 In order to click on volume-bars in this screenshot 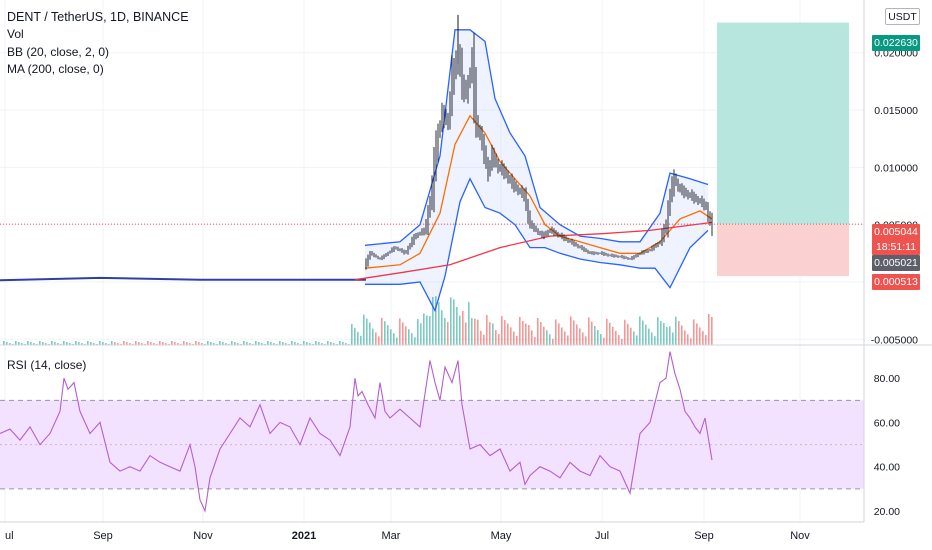, I will do `click(358, 320)`.